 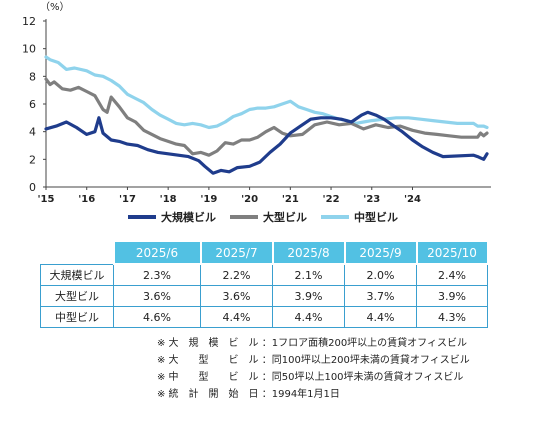 What do you see at coordinates (188, 217) in the screenshot?
I see `legend-label: 大規模ビル` at bounding box center [188, 217].